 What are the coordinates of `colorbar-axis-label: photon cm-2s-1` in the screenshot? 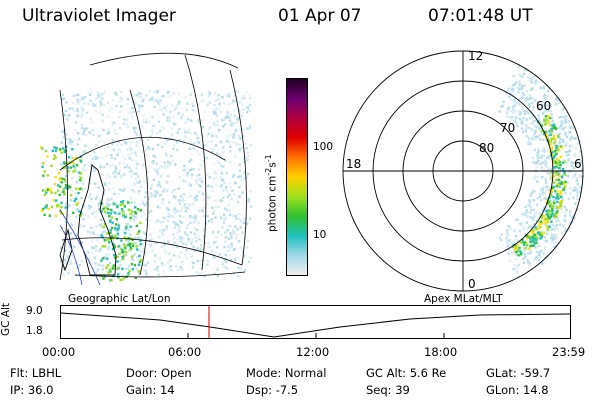 It's located at (271, 193).